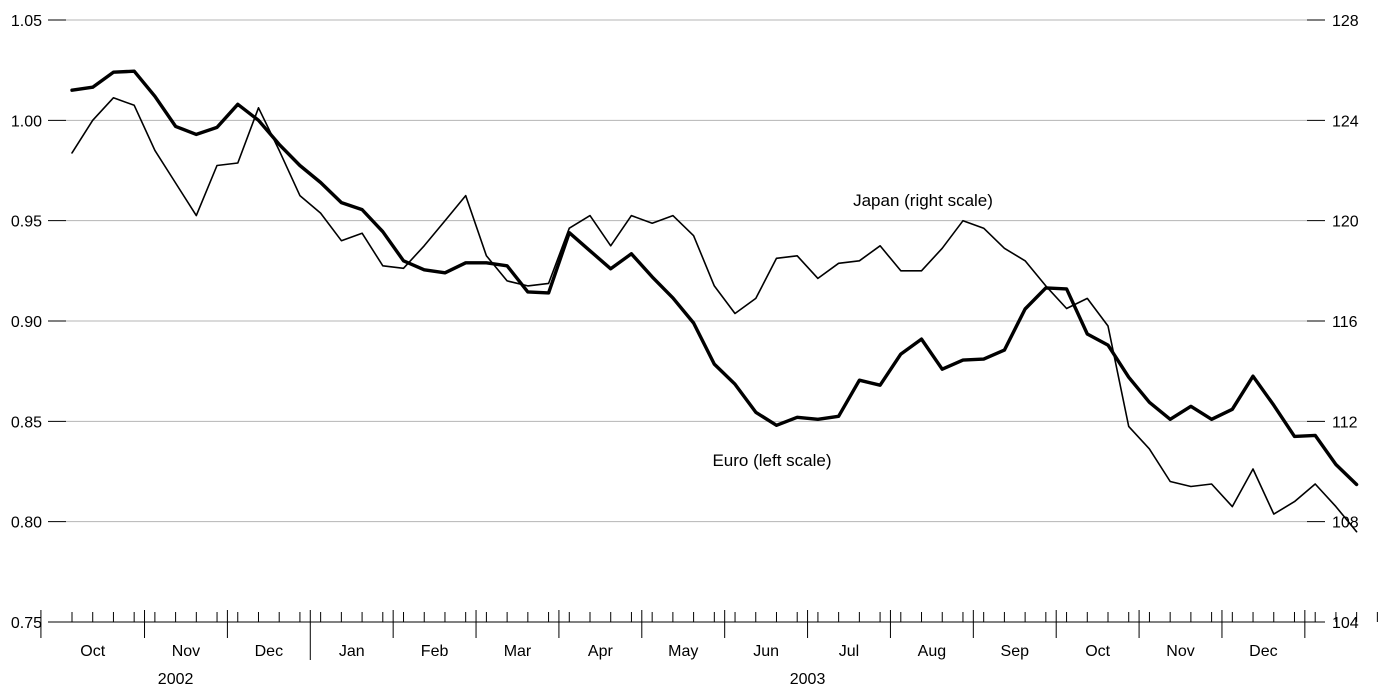 Image resolution: width=1379 pixels, height=687 pixels. Describe the element at coordinates (26, 523) in the screenshot. I see `y-left-tick-label: 0.80` at that location.